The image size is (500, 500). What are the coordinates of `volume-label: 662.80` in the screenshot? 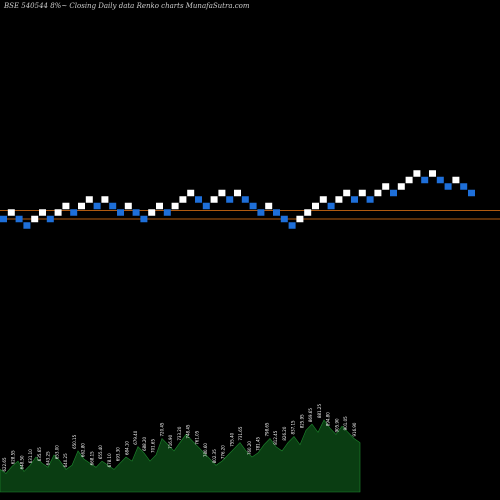 It's located at (83, 450).